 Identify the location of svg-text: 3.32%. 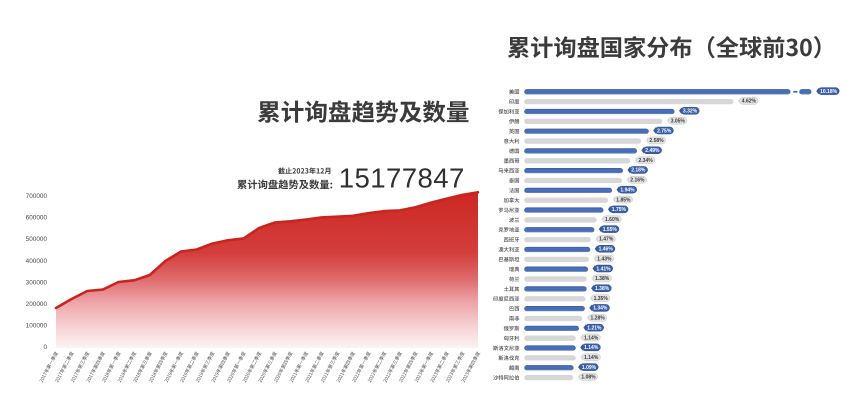
(690, 112).